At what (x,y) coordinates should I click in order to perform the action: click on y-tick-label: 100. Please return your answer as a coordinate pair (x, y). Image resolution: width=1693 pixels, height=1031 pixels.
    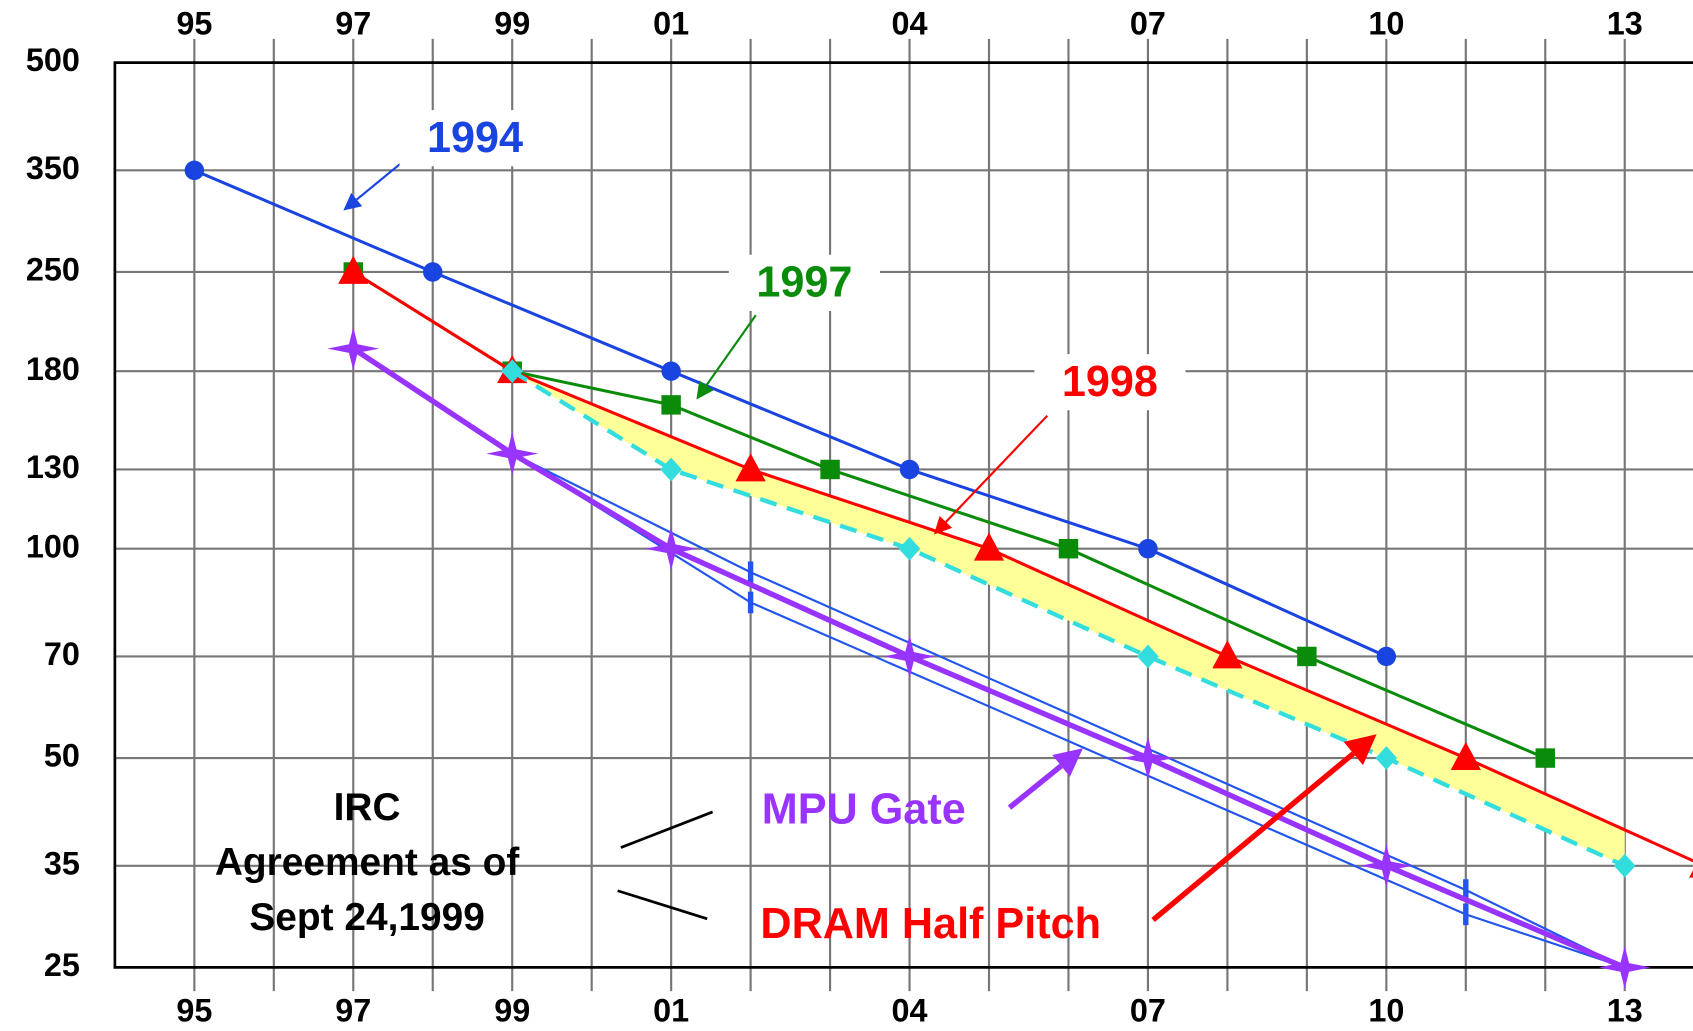
    Looking at the image, I should click on (53, 546).